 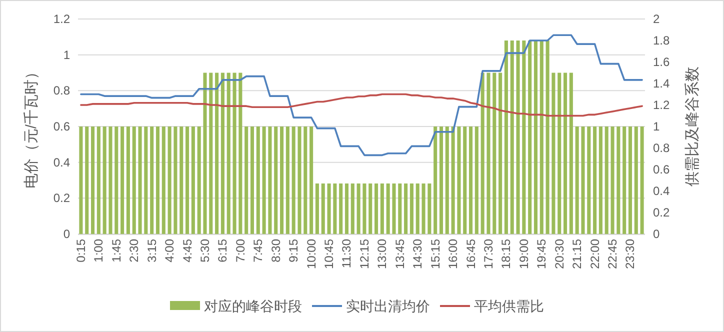 What do you see at coordinates (435, 254) in the screenshot?
I see `x-tick-label: 15:15` at bounding box center [435, 254].